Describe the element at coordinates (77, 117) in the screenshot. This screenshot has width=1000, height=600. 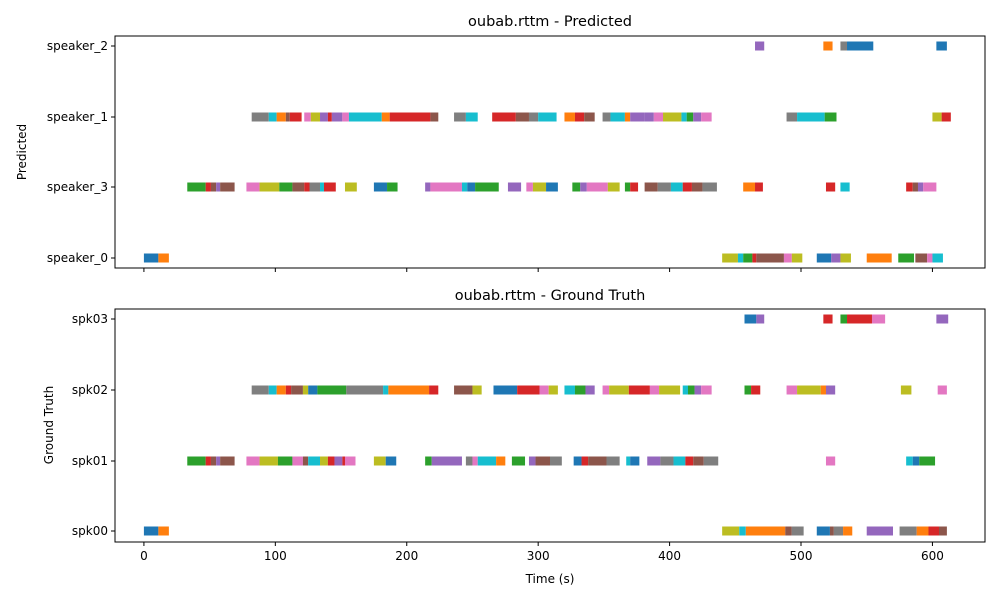
I see `y-tick-label: speaker_1` at that location.